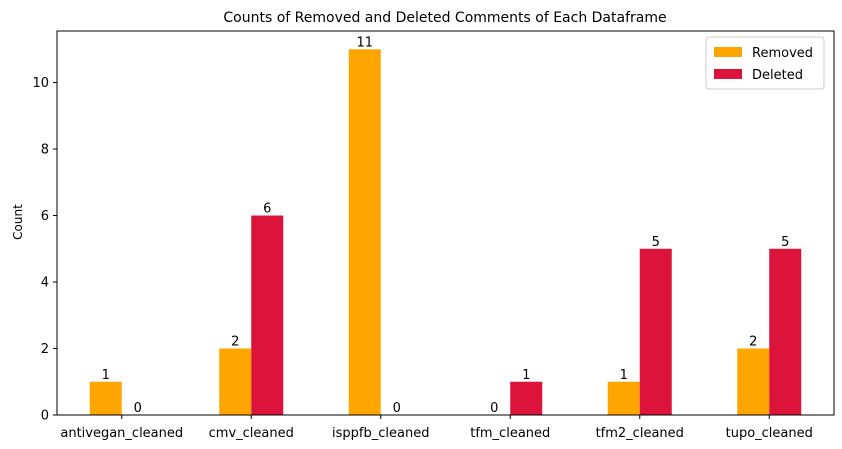 The height and width of the screenshot is (449, 842). What do you see at coordinates (753, 381) in the screenshot?
I see `bar-removed-tupo_cleaned` at bounding box center [753, 381].